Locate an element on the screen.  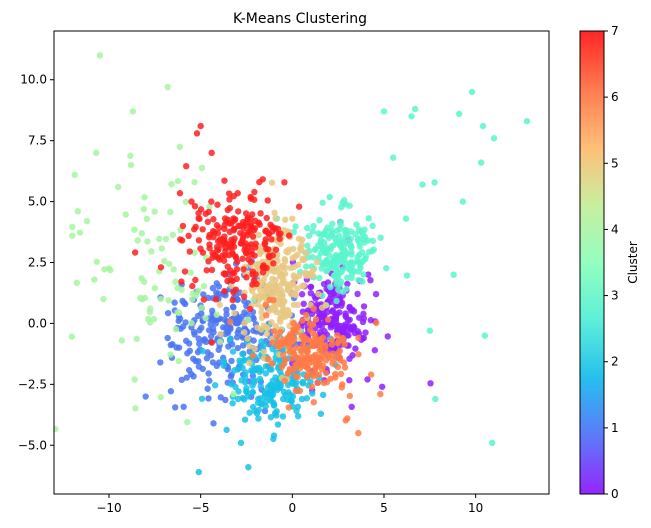
y-tick-label: 7.5 is located at coordinates (37, 141).